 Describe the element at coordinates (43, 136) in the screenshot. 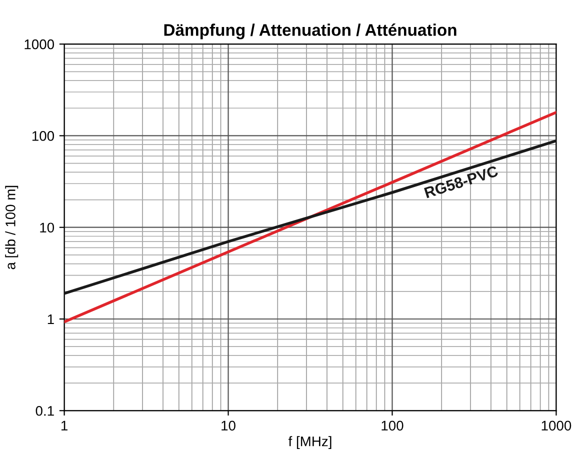

I see `y-tick-label: 100` at that location.